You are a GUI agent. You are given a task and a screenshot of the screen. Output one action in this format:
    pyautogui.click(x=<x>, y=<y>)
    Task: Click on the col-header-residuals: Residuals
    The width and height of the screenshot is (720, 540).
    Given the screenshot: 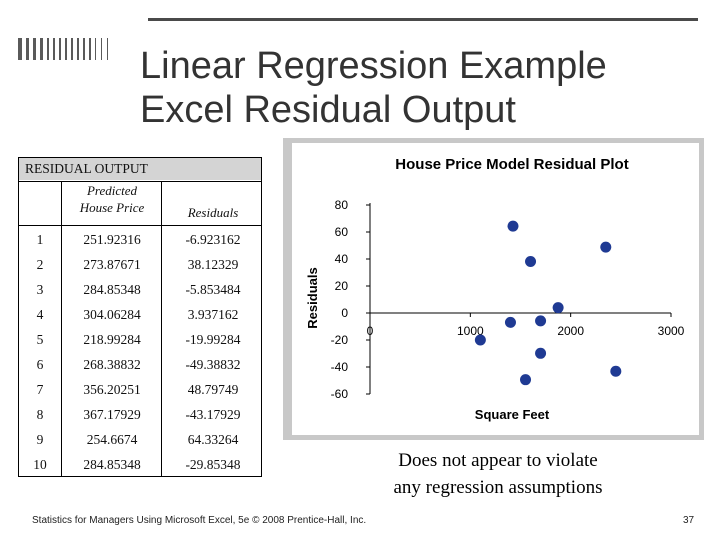 What is the action you would take?
    pyautogui.click(x=213, y=212)
    